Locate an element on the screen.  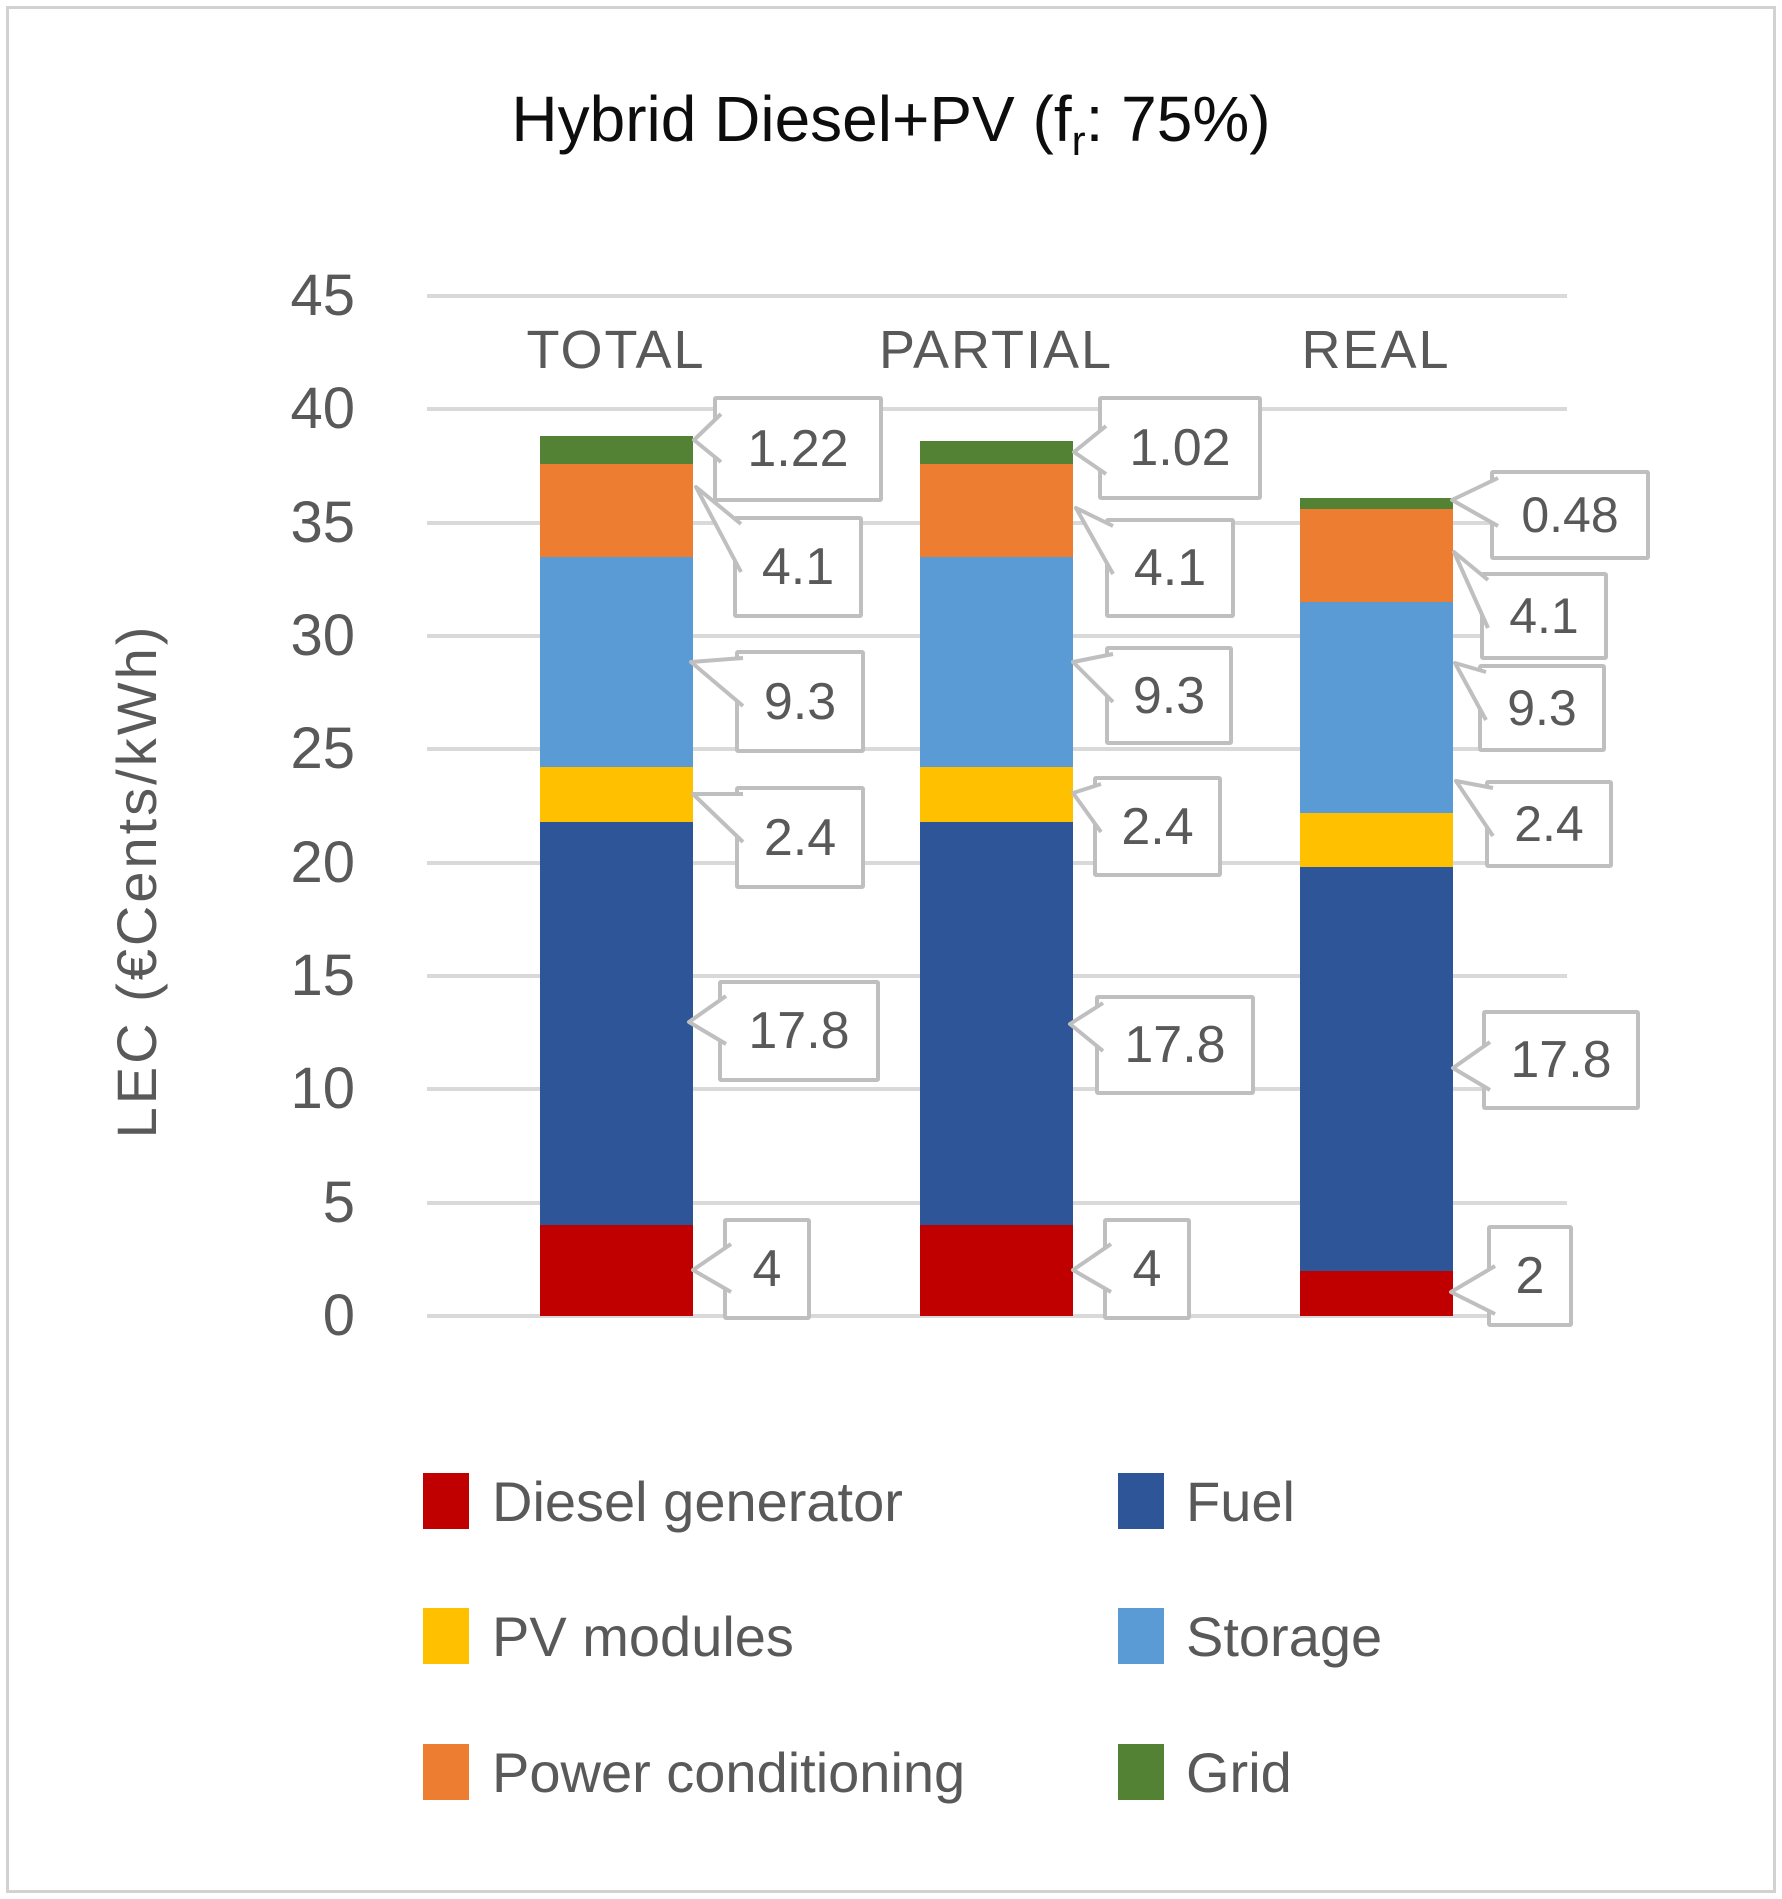
chart-title-prefix: Hybrid Diesel+PV (f is located at coordinates (791, 119).